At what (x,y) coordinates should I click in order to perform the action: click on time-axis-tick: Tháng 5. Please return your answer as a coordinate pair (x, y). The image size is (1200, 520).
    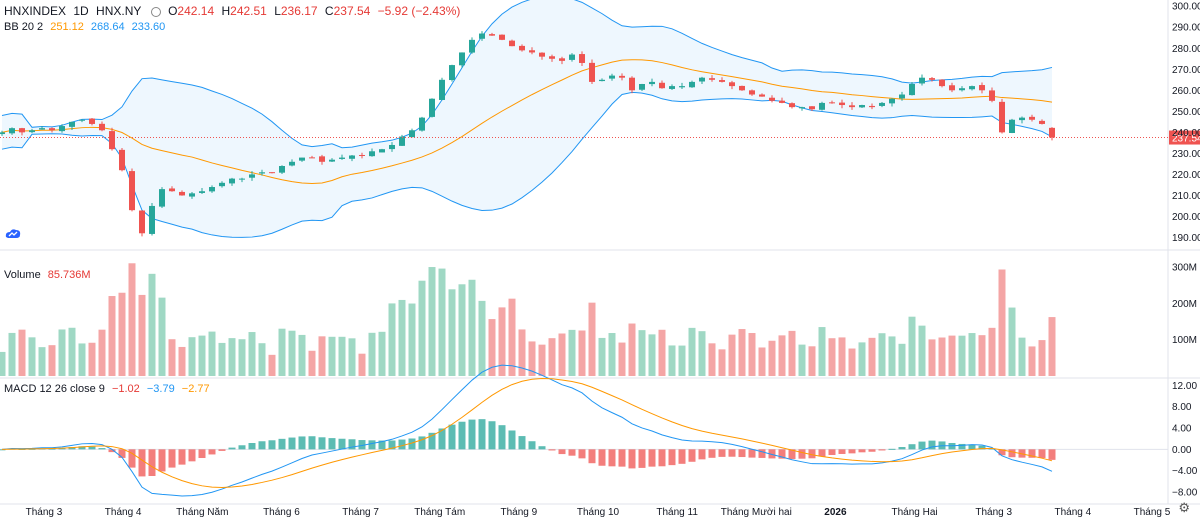
    Looking at the image, I should click on (1152, 512).